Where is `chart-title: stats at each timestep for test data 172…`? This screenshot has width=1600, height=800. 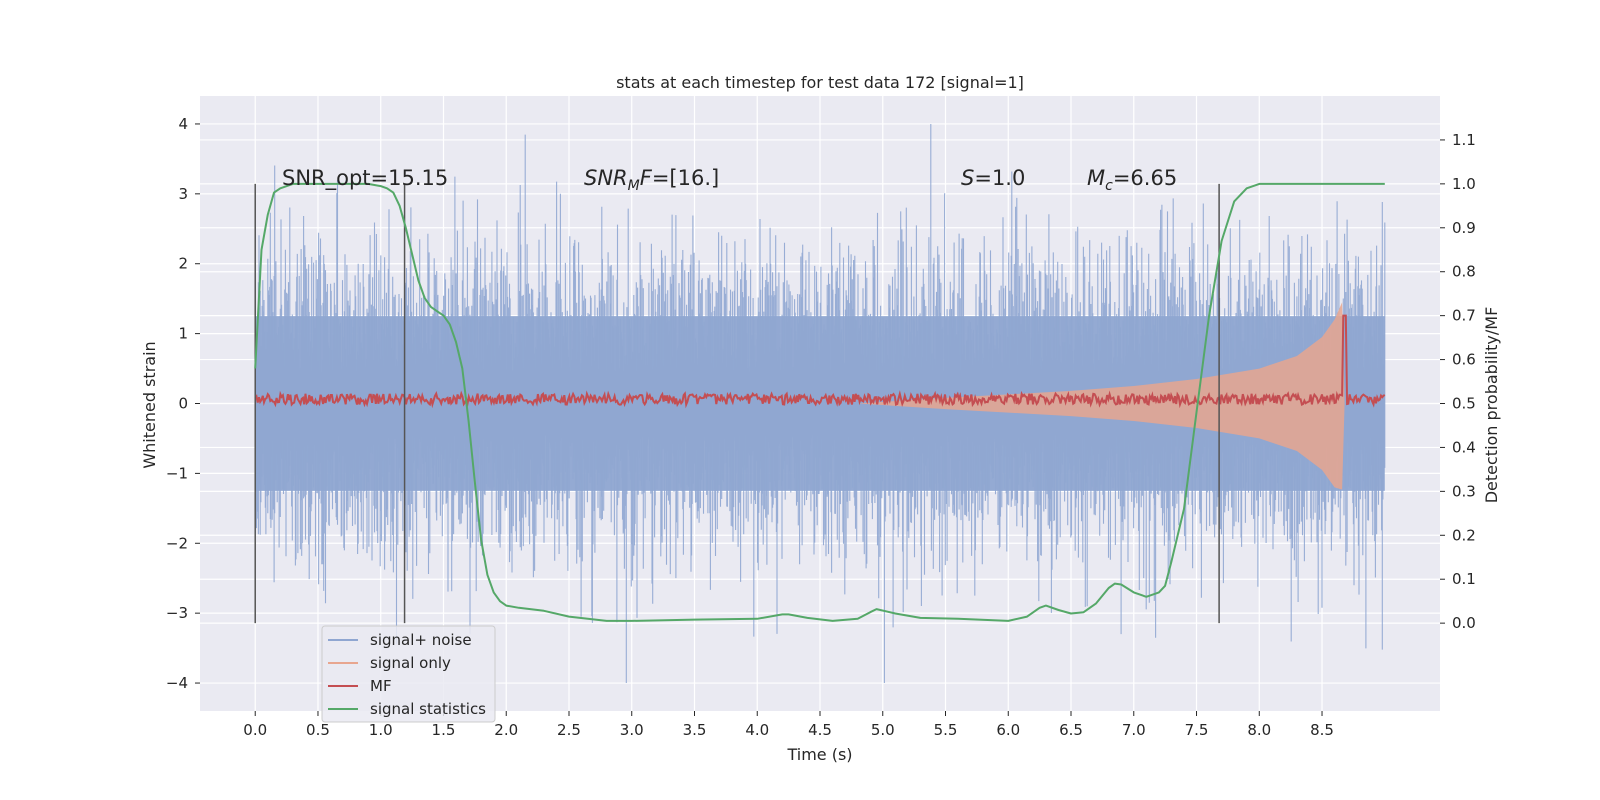
chart-title: stats at each timestep for test data 172… is located at coordinates (820, 82).